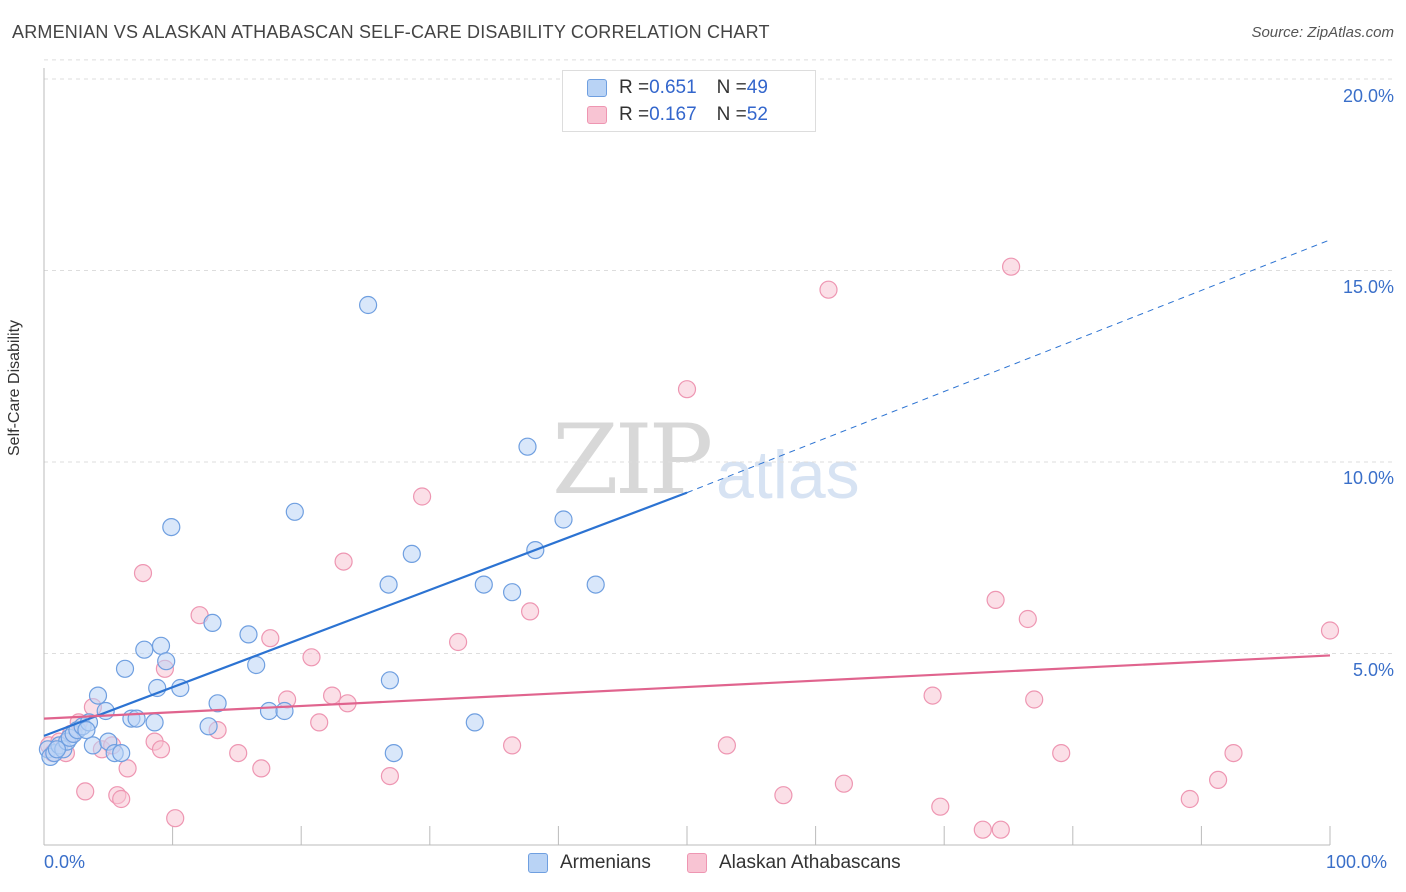 This screenshot has width=1406, height=892. I want to click on correlation-legend: R = 0.651 N = 49 R = 0.167 N = 52, so click(689, 101).